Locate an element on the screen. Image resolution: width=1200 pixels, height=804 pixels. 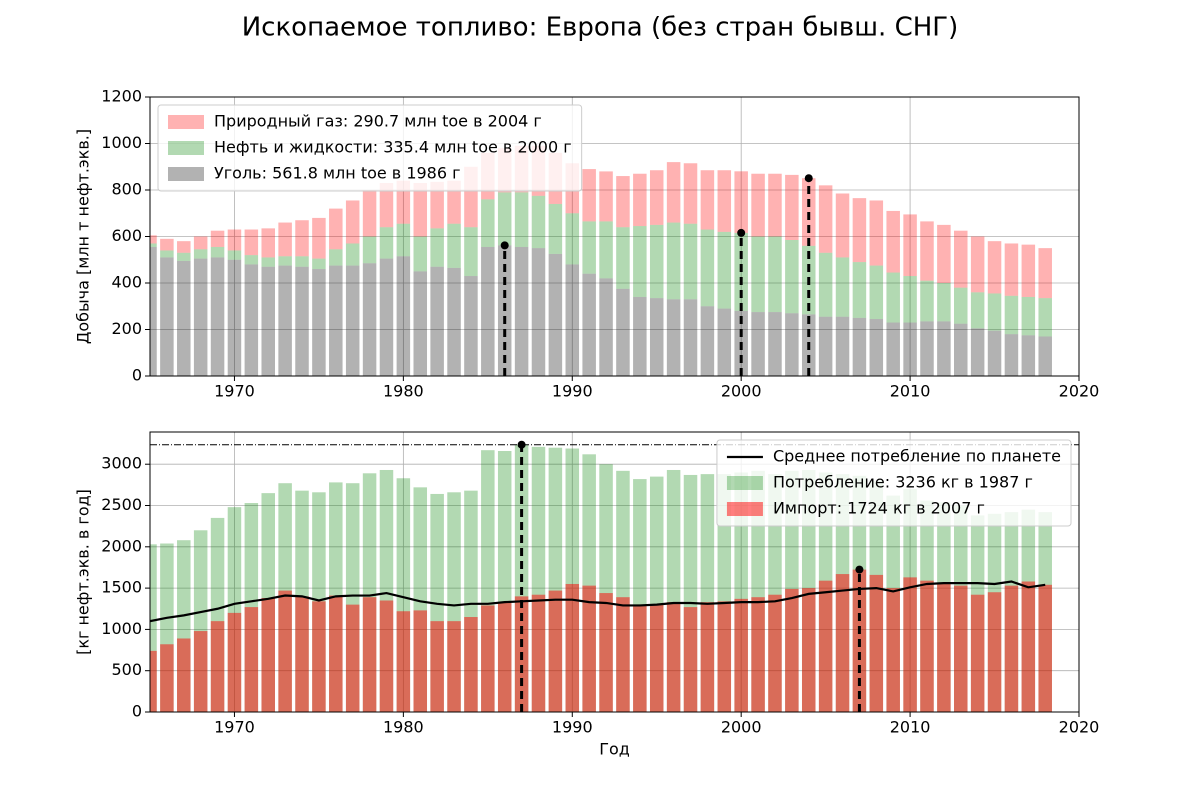
x-tick-label: 2000 is located at coordinates (741, 391).